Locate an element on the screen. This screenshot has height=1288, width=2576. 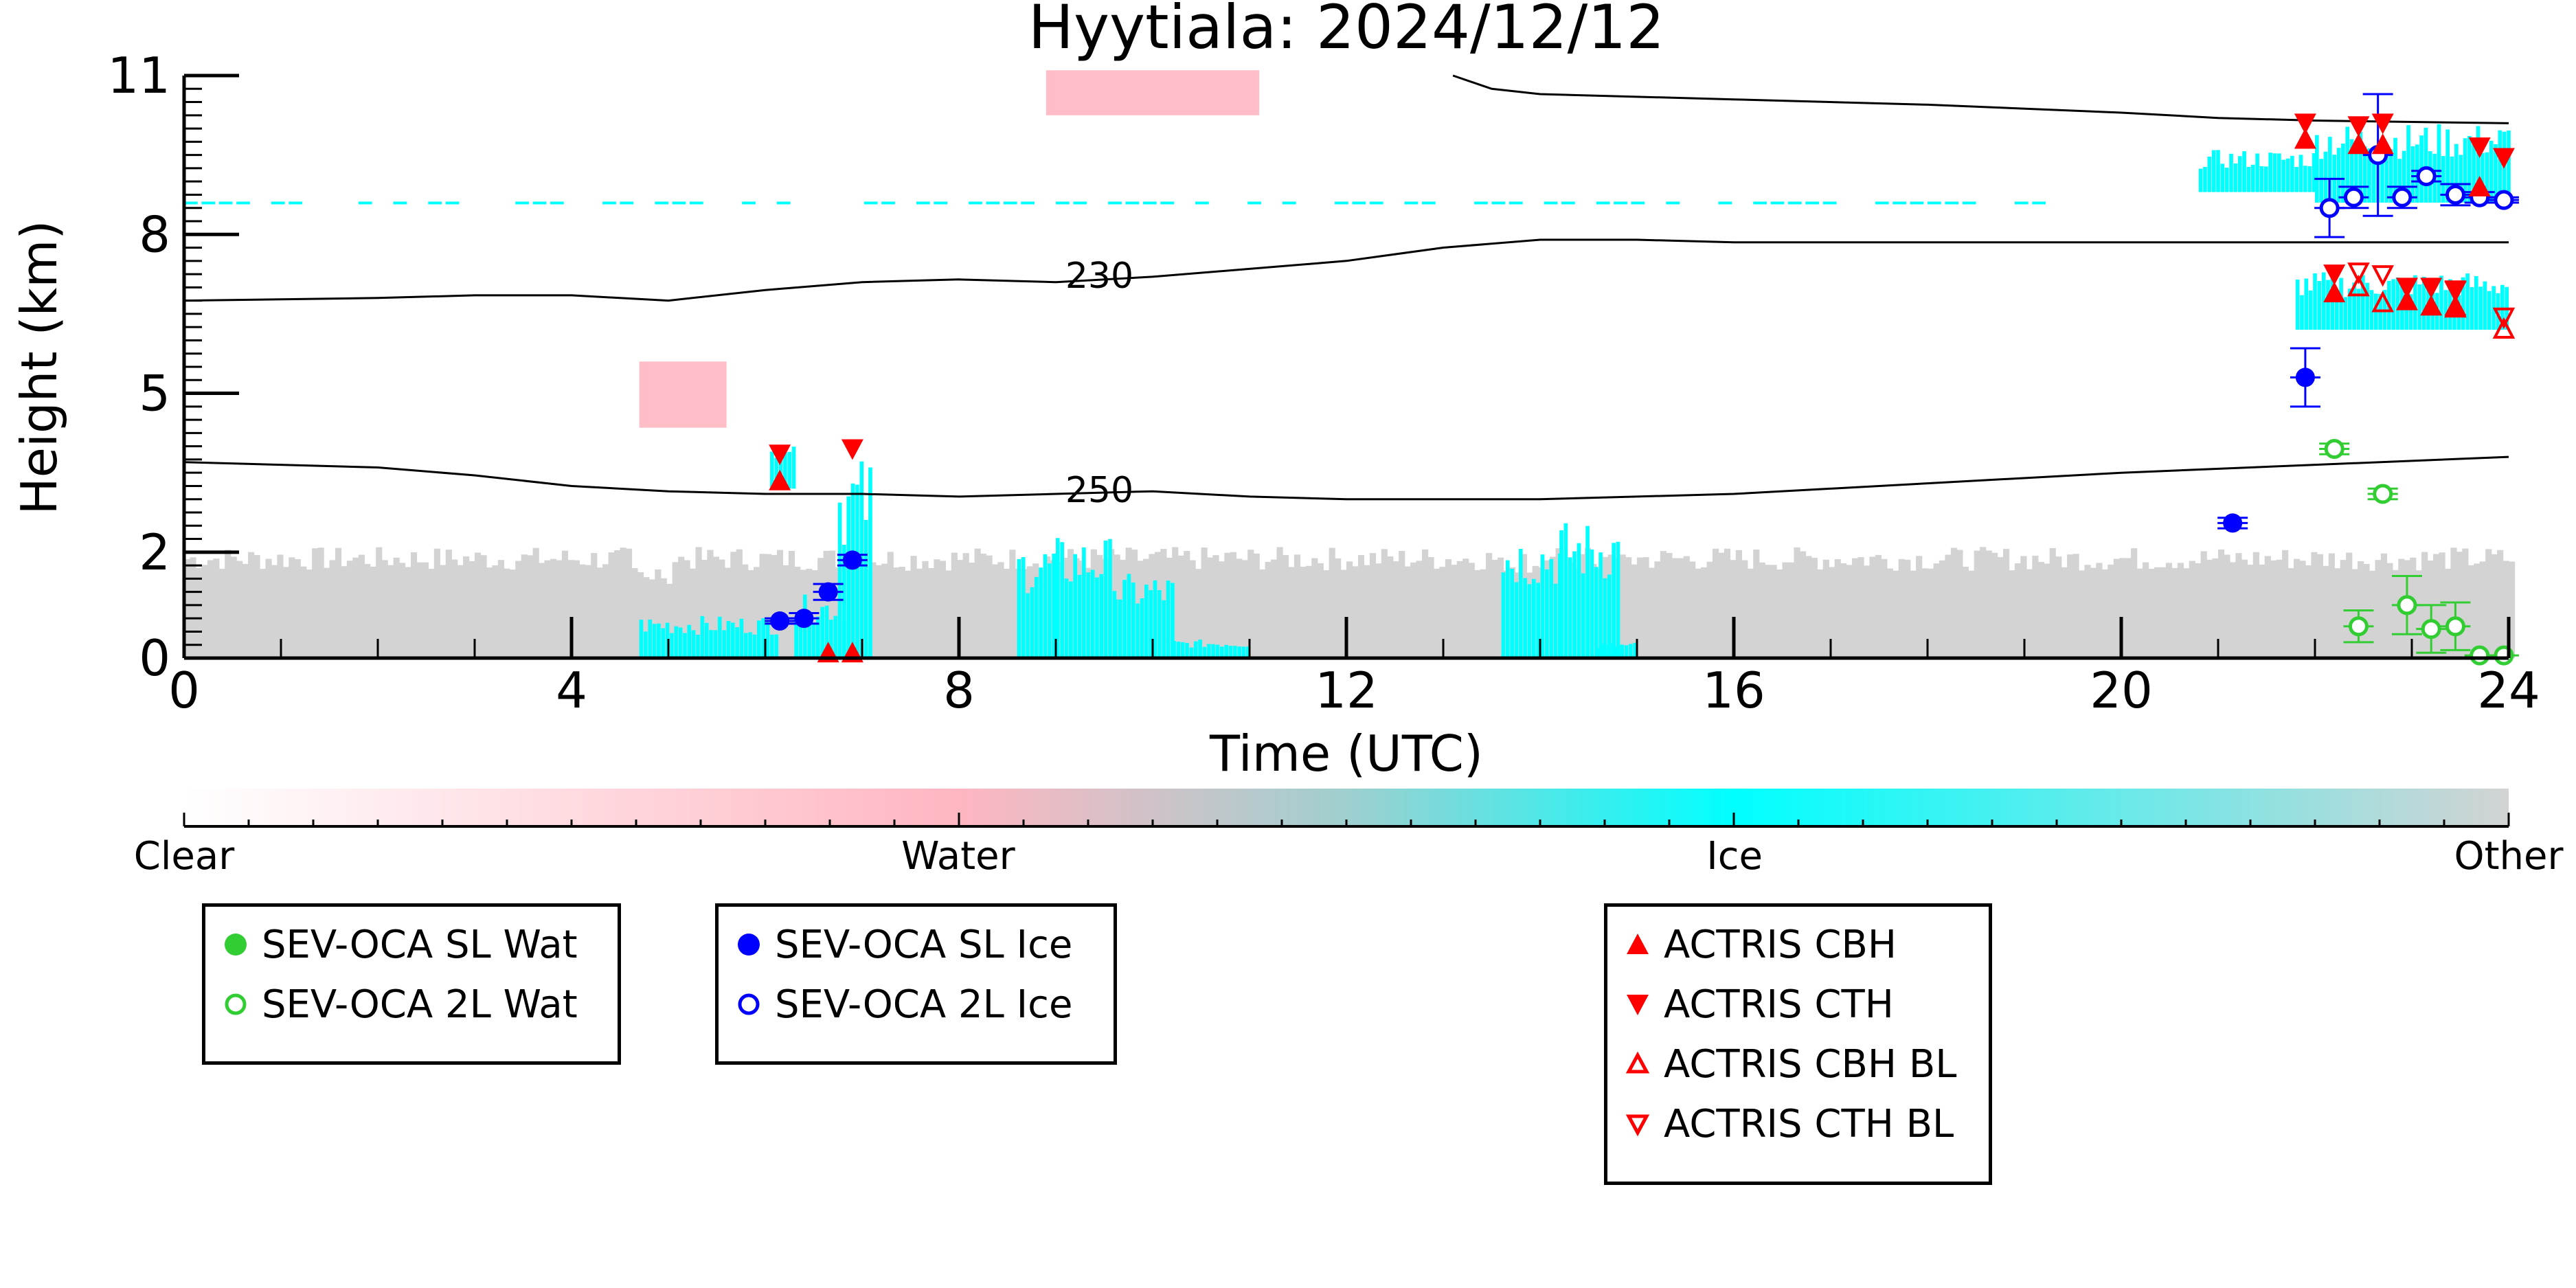
colorbar-label: Clear is located at coordinates (184, 856).